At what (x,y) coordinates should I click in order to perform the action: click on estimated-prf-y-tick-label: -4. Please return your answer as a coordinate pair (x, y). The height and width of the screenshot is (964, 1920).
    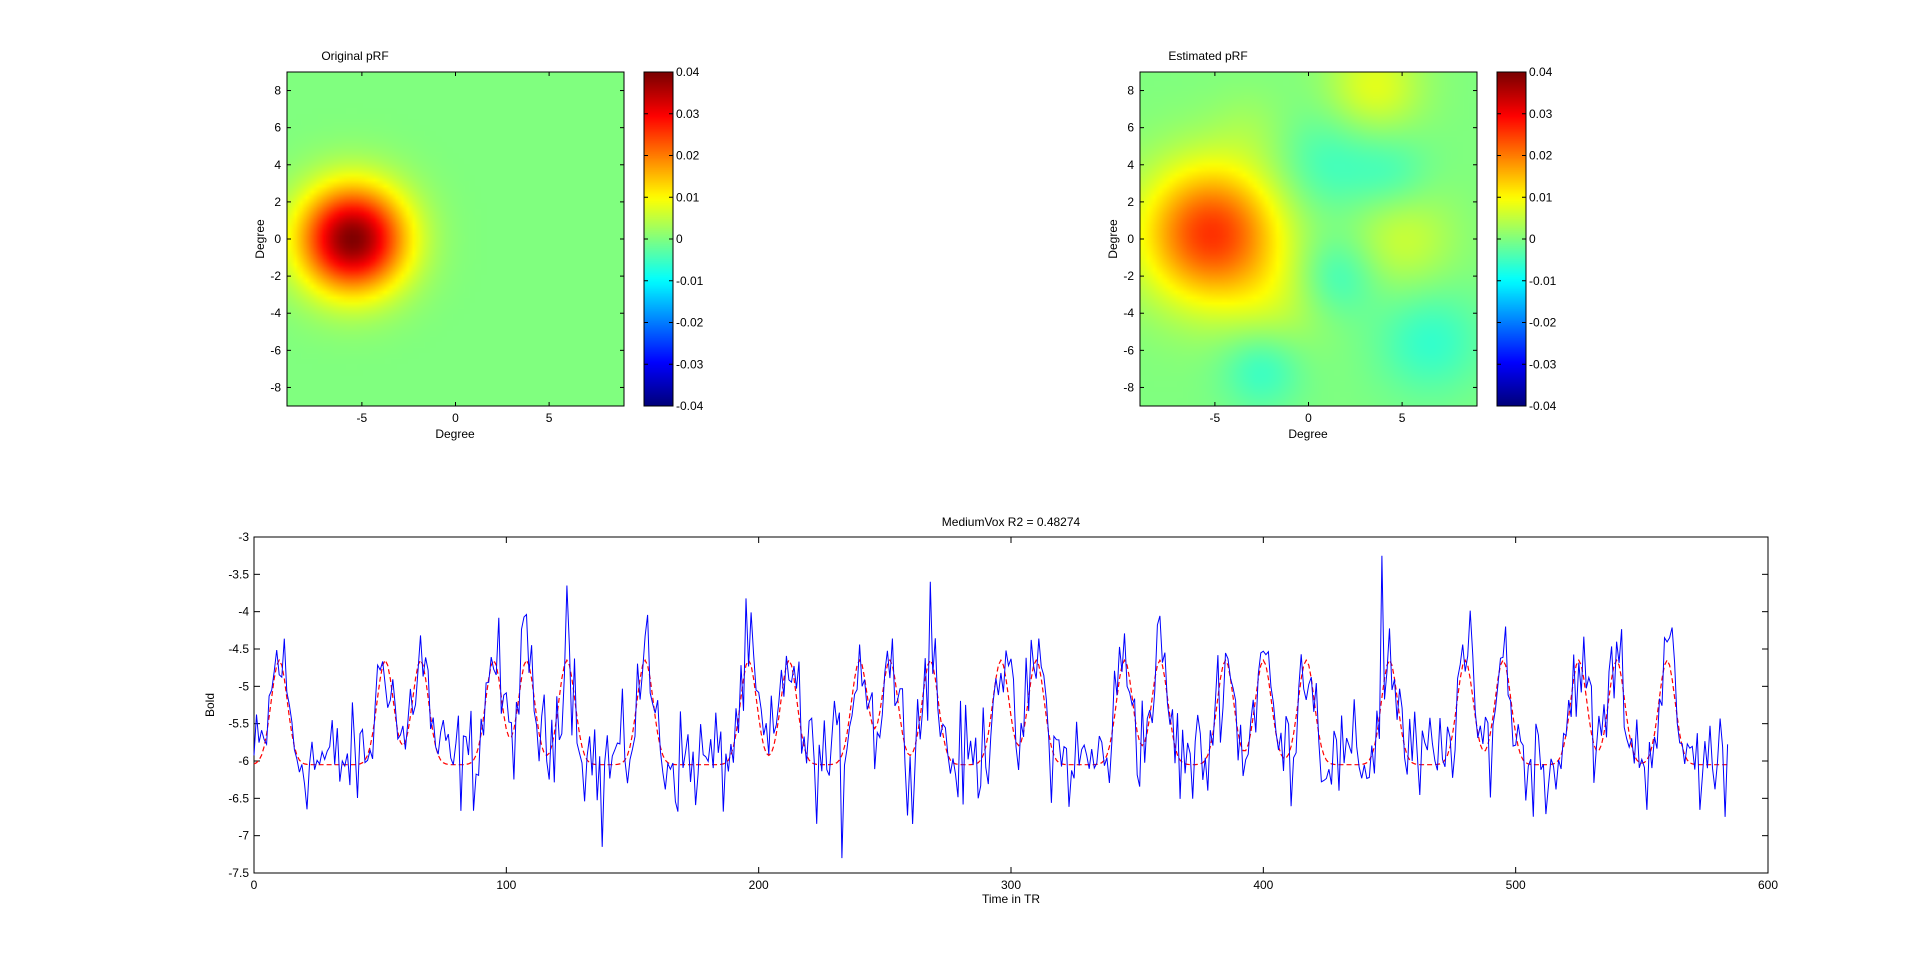
    Looking at the image, I should click on (1128, 313).